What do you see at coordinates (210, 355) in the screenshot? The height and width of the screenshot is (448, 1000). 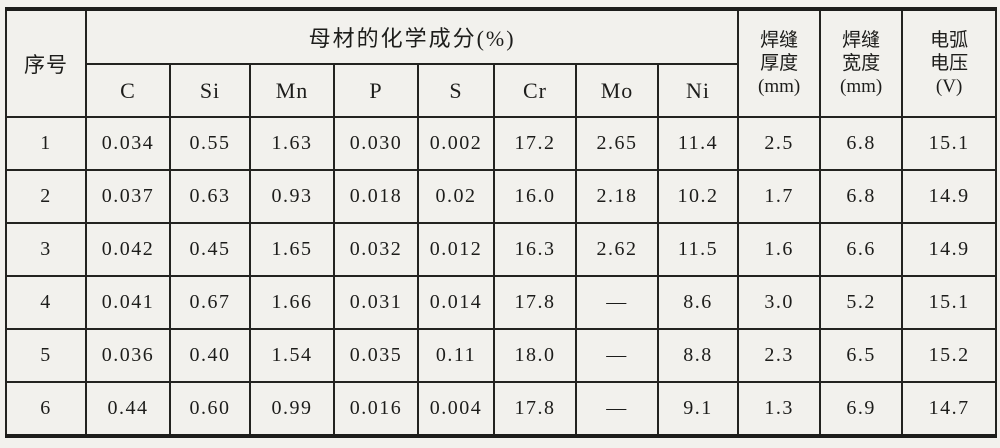 I see `value-cell: 0.40` at bounding box center [210, 355].